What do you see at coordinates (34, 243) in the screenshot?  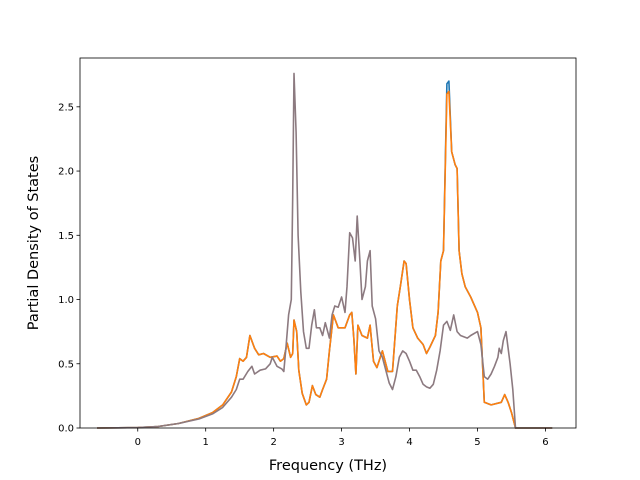 I see `y-axis-label: Partial Density of States` at bounding box center [34, 243].